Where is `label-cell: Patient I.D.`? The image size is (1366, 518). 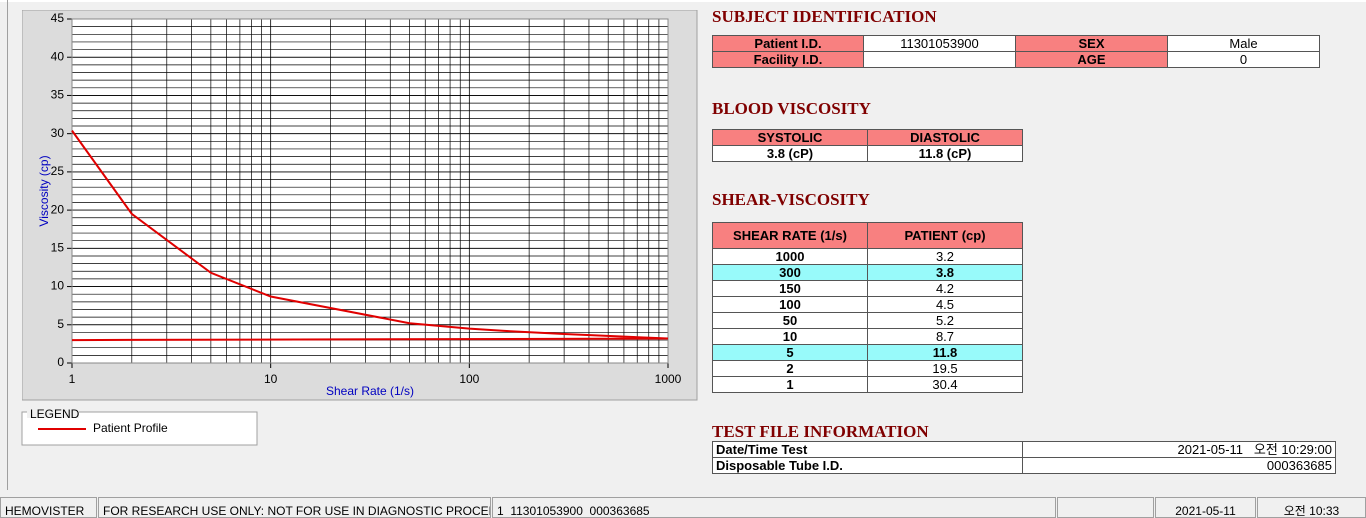
label-cell: Patient I.D. is located at coordinates (788, 43).